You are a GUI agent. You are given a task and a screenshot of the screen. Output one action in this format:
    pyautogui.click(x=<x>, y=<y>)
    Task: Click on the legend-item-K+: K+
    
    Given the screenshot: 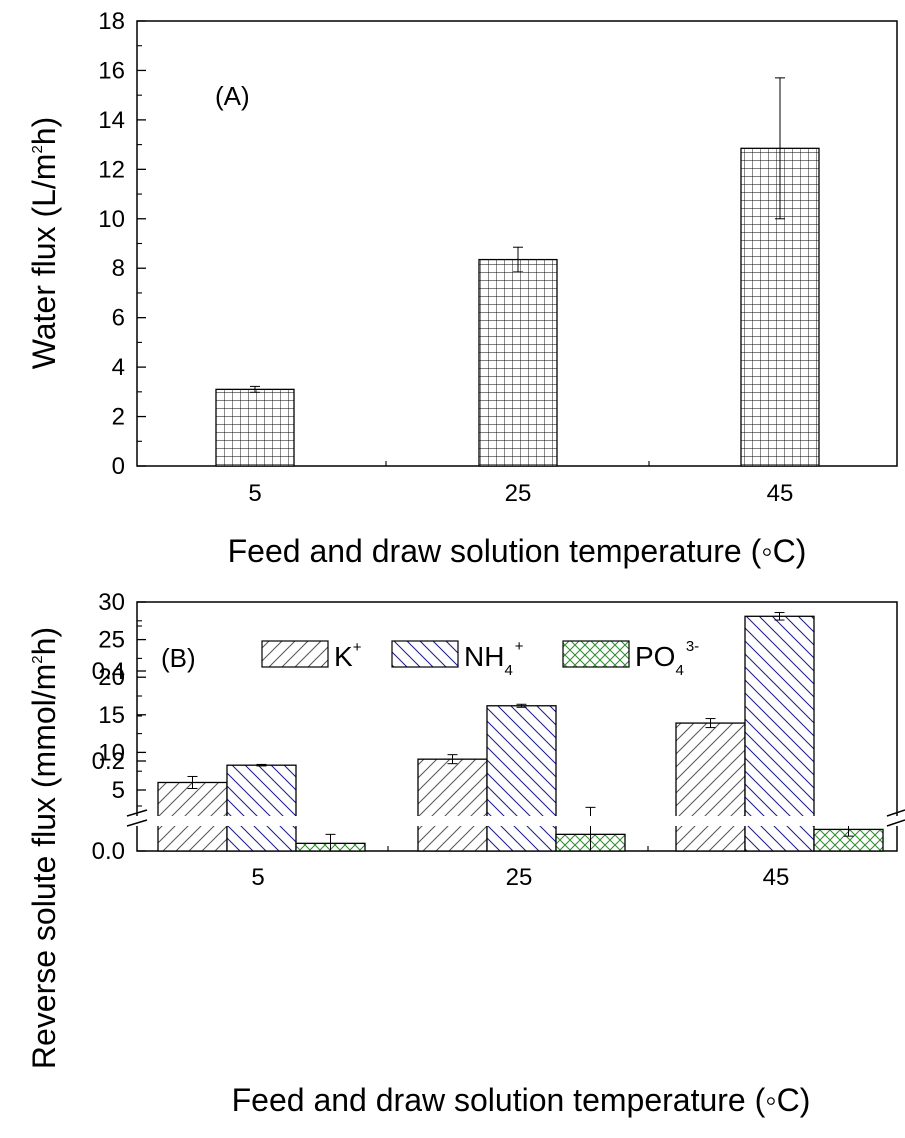 What is the action you would take?
    pyautogui.click(x=311, y=655)
    